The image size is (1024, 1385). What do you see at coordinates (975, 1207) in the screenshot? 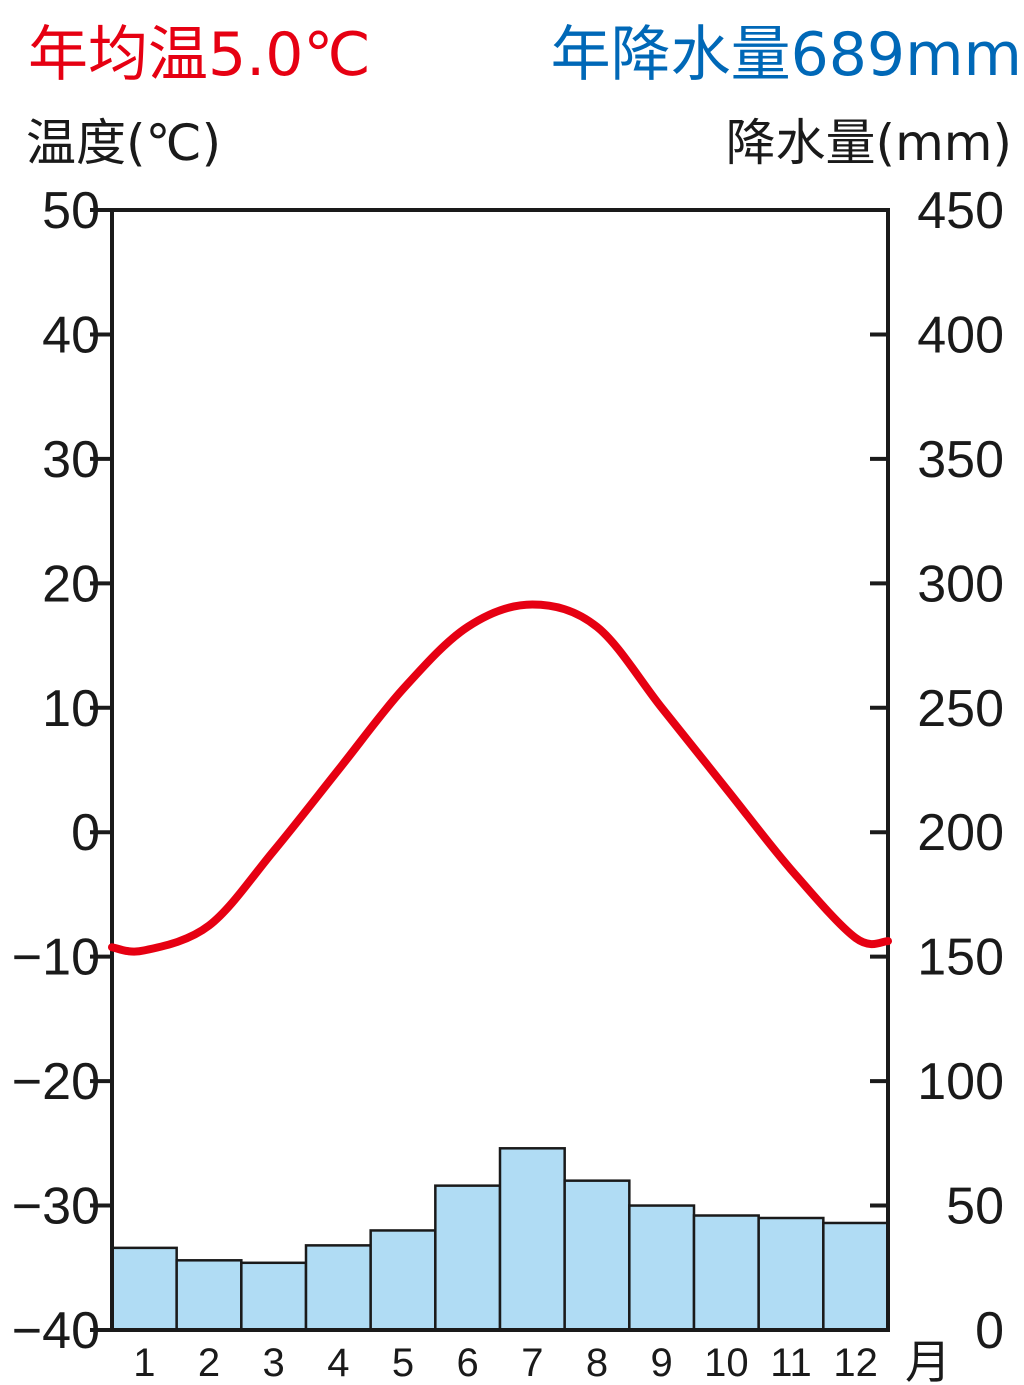
I see `precipitation-tick-label: 50` at bounding box center [975, 1207].